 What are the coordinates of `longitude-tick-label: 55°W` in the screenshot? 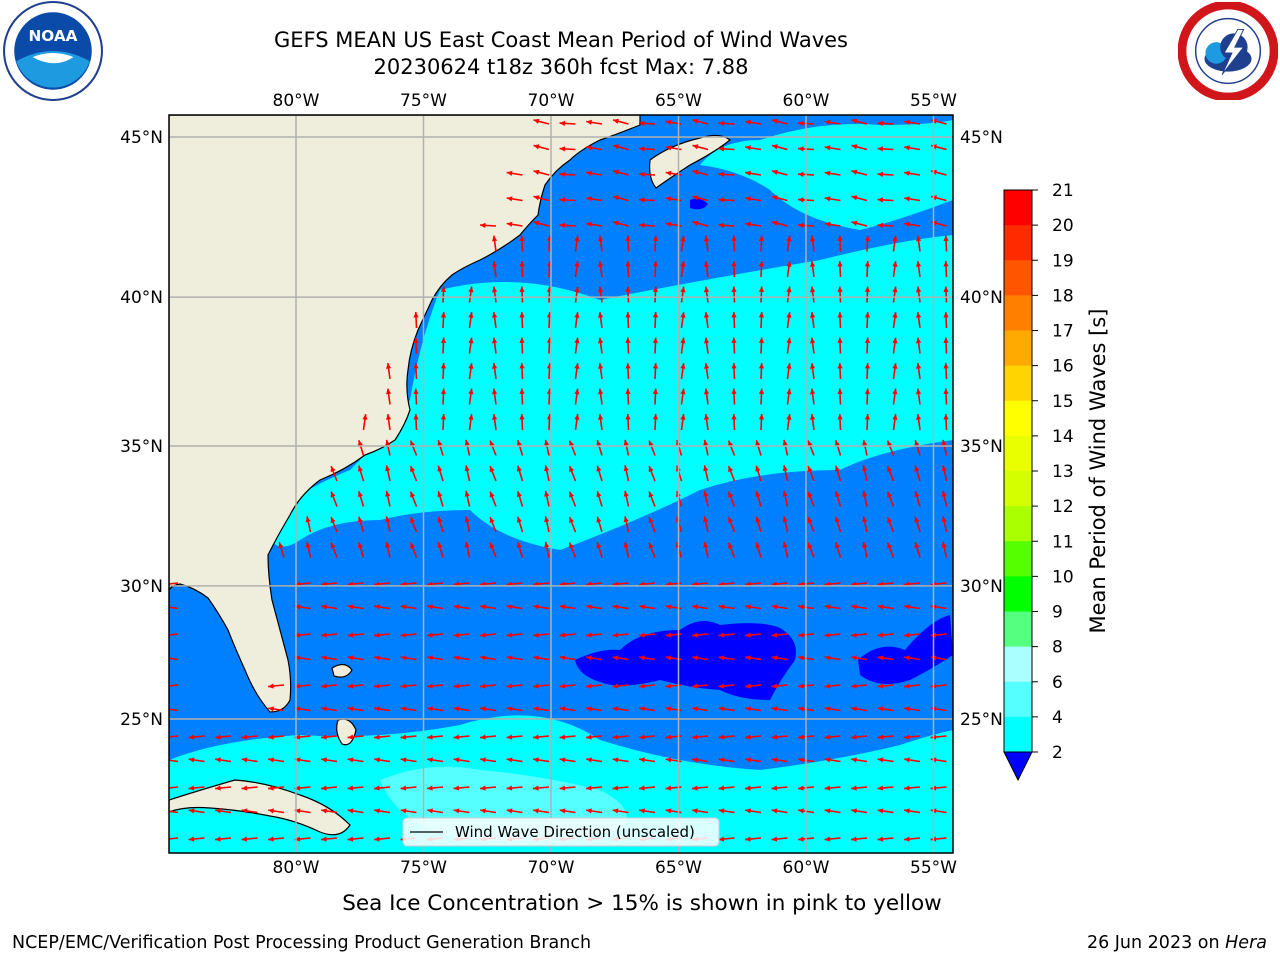 It's located at (933, 101).